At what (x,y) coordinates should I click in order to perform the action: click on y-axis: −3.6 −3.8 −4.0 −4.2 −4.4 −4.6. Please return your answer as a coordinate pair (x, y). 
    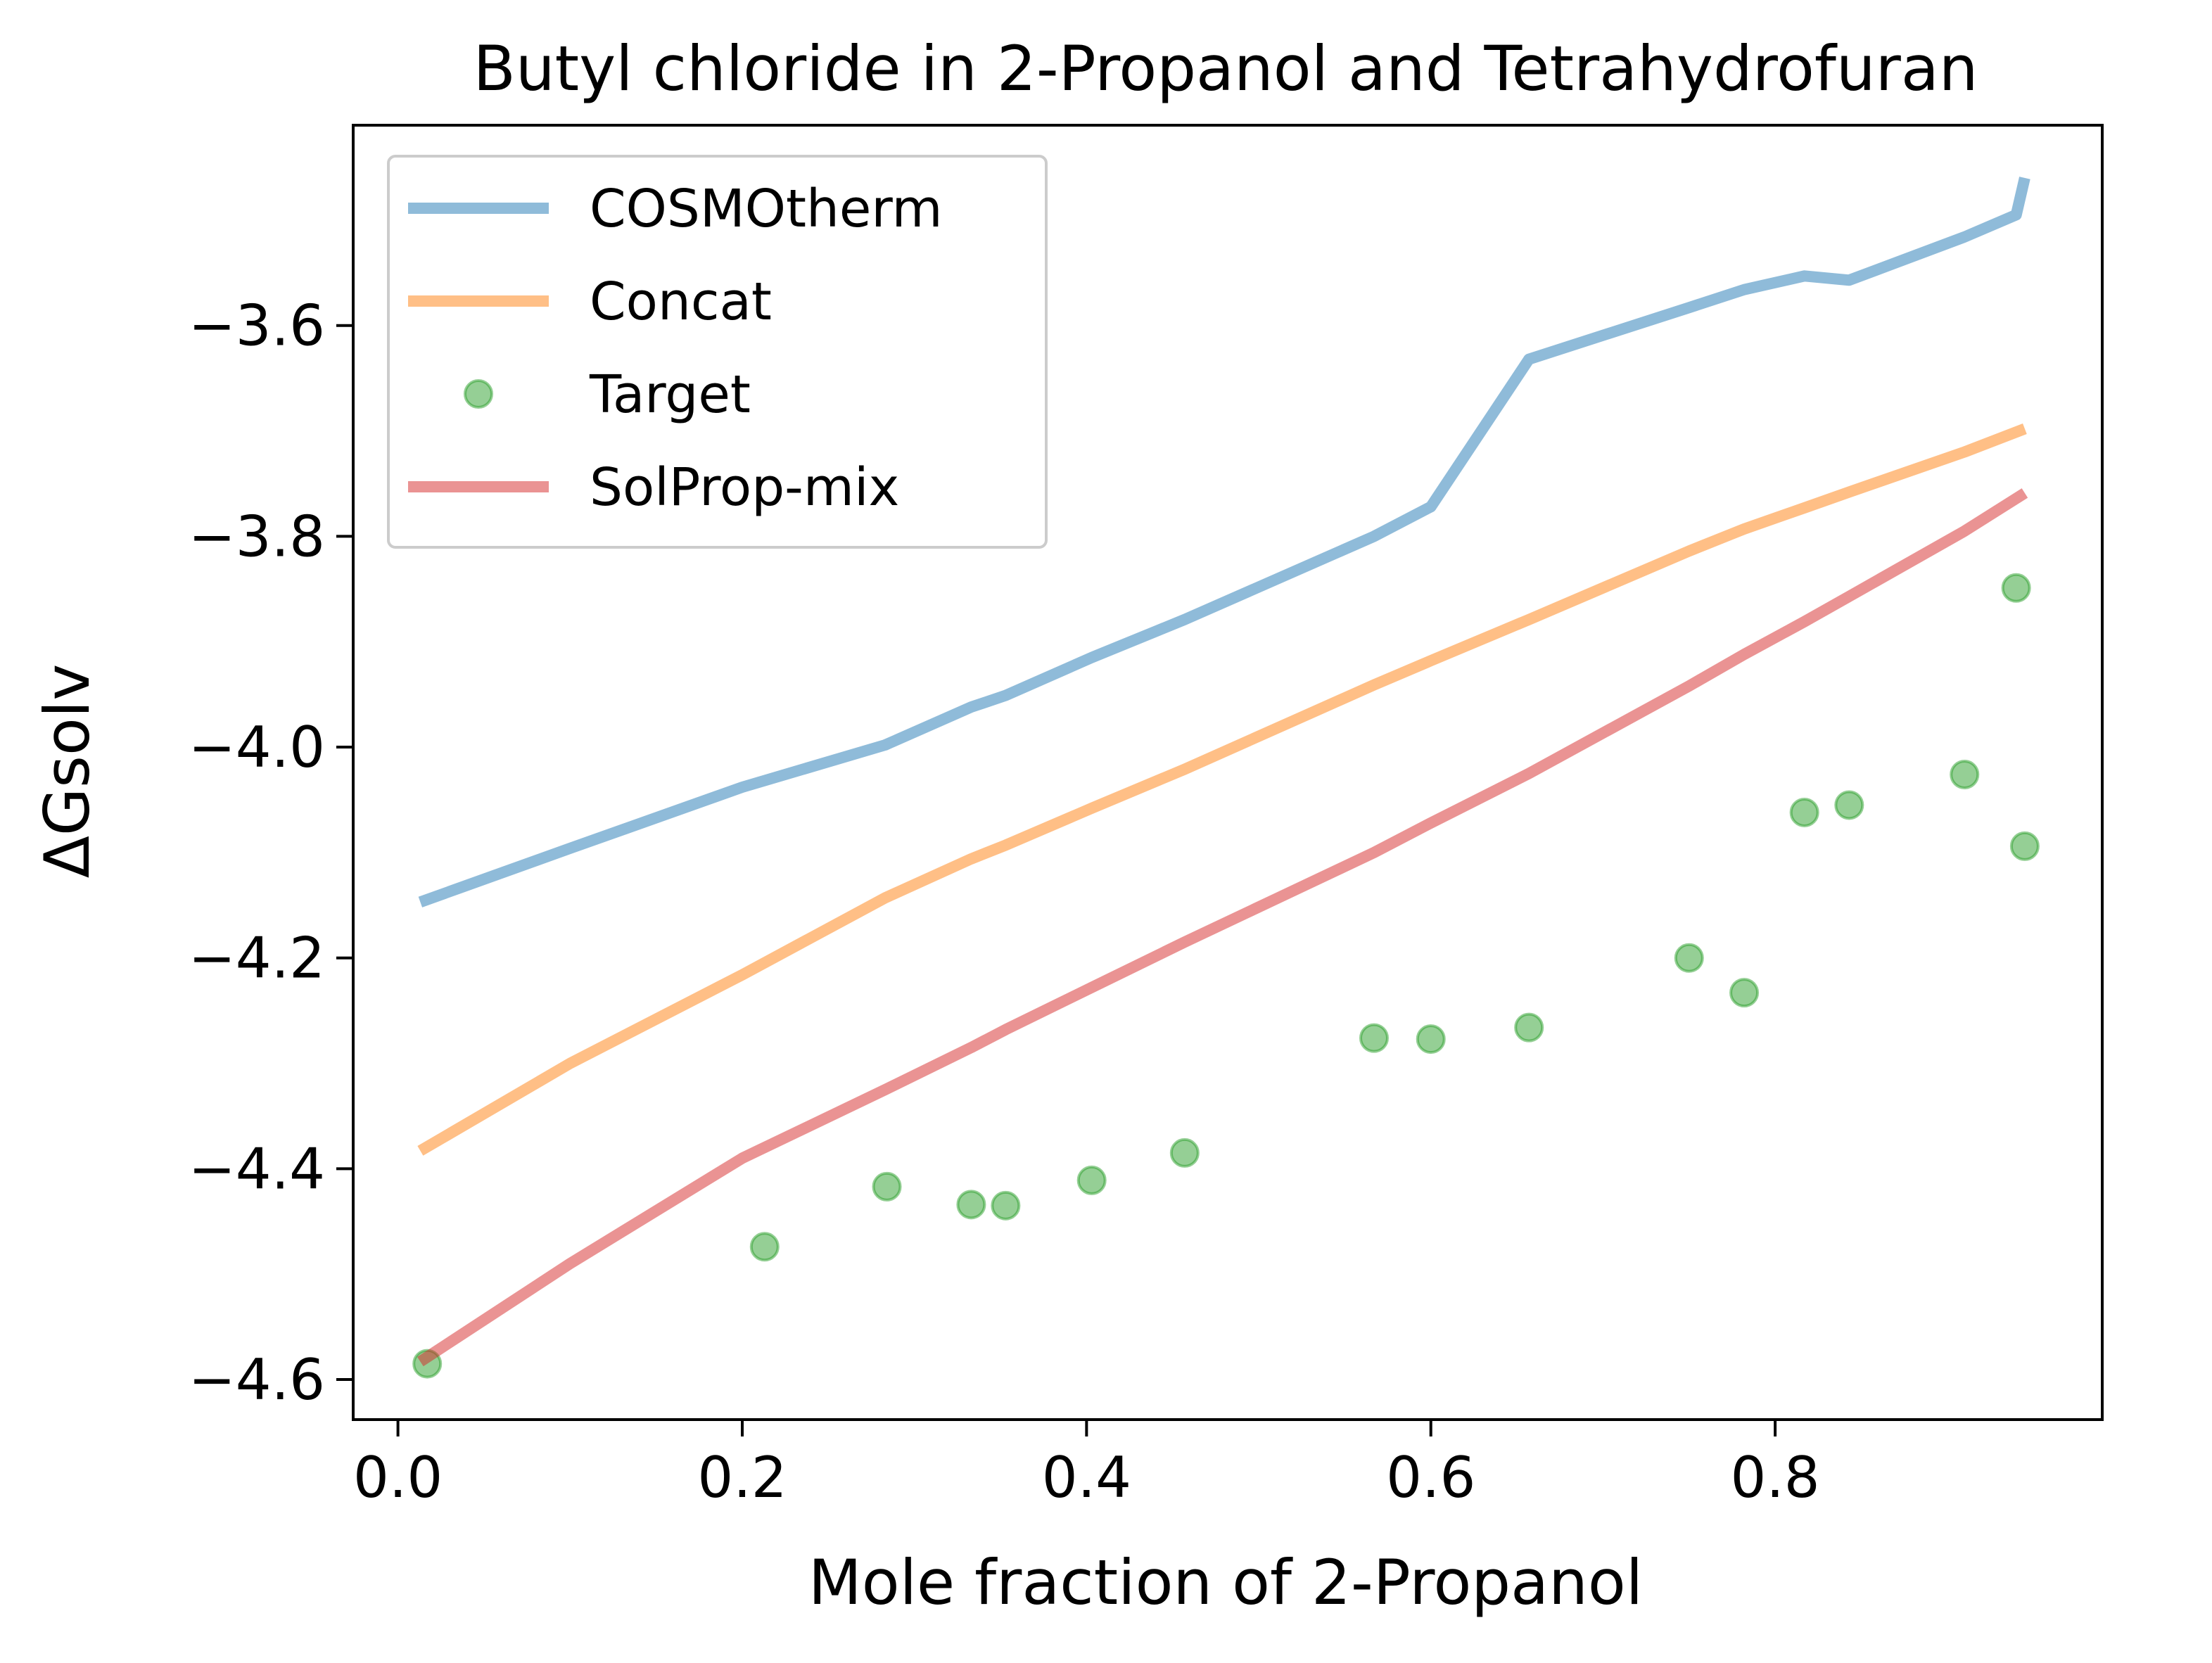
    Looking at the image, I should click on (271, 853).